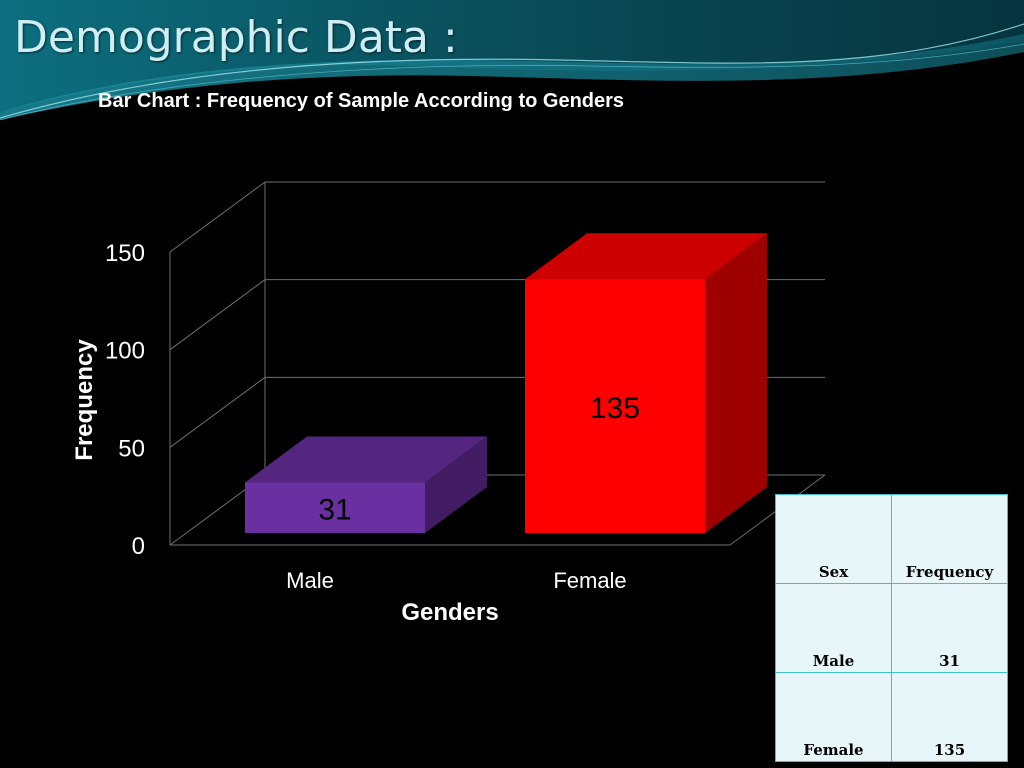 The height and width of the screenshot is (768, 1024). What do you see at coordinates (736, 383) in the screenshot?
I see `bar-side-female` at bounding box center [736, 383].